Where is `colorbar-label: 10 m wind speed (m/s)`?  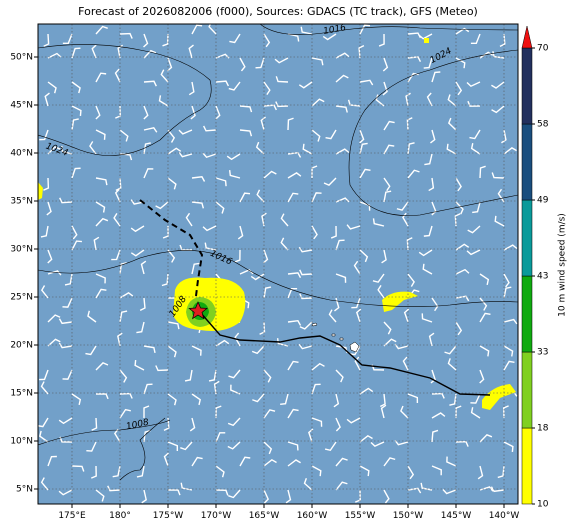
colorbar-label: 10 m wind speed (m/s) is located at coordinates (563, 265).